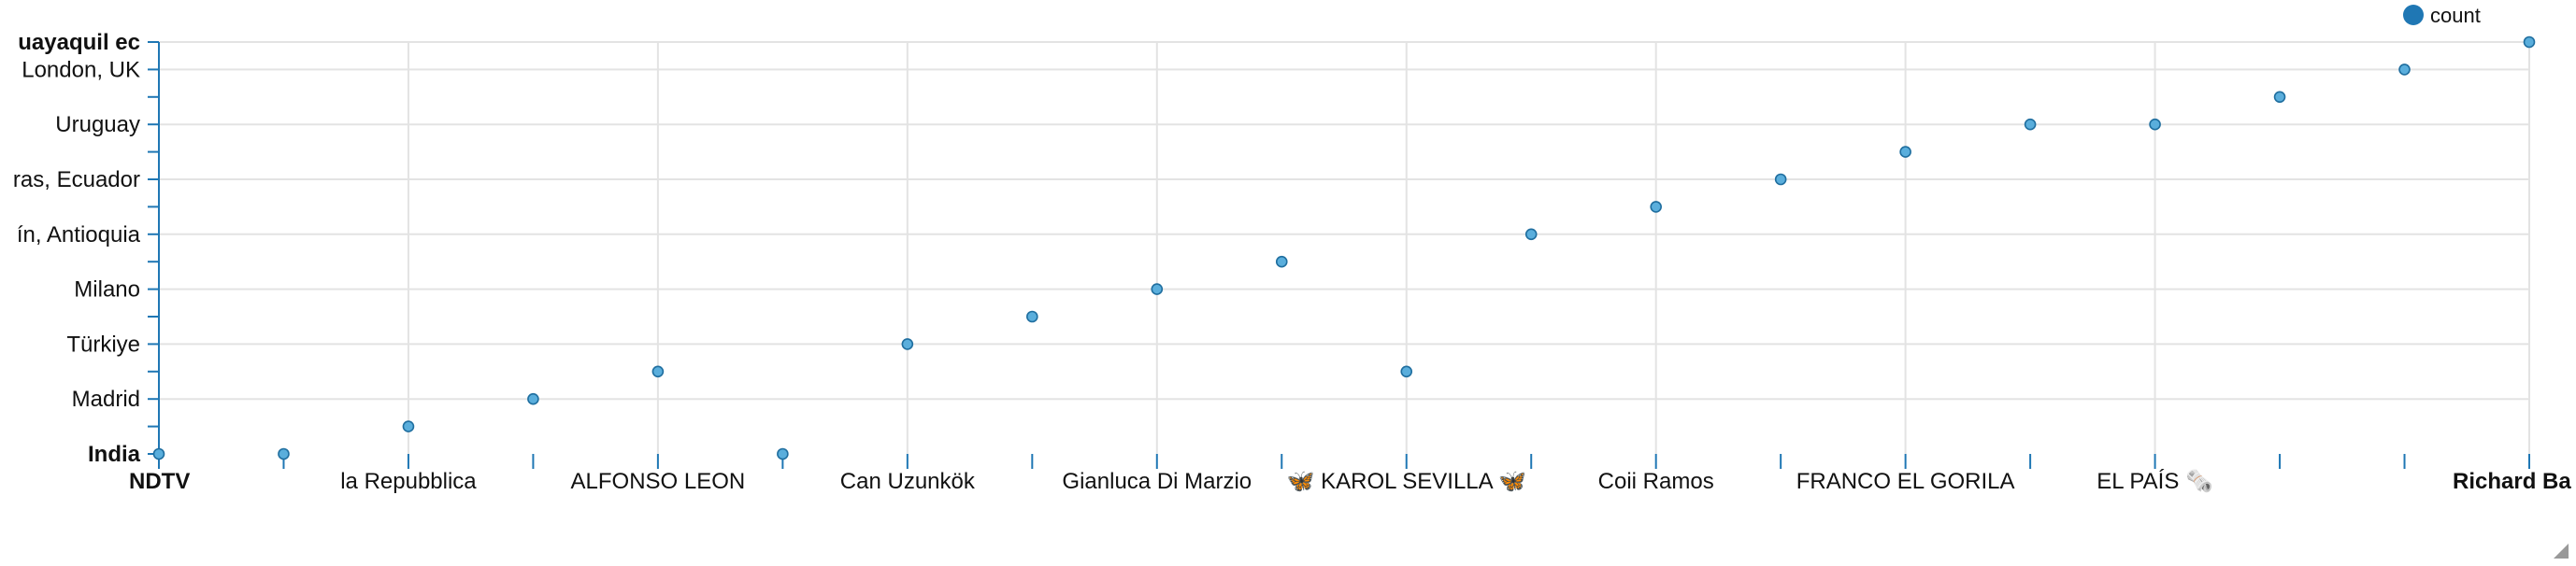 Image resolution: width=2576 pixels, height=566 pixels. I want to click on y-tick-label: ras, Ecuador, so click(76, 179).